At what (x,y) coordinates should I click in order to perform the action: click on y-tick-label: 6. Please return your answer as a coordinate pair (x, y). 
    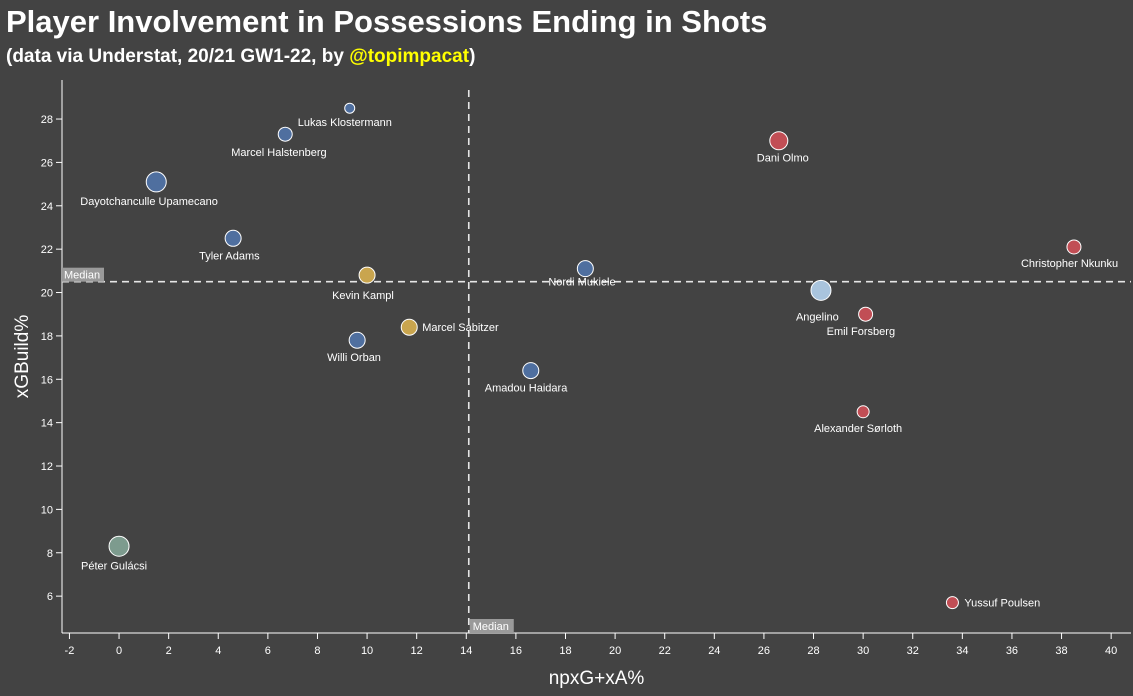
    Looking at the image, I should click on (50, 597).